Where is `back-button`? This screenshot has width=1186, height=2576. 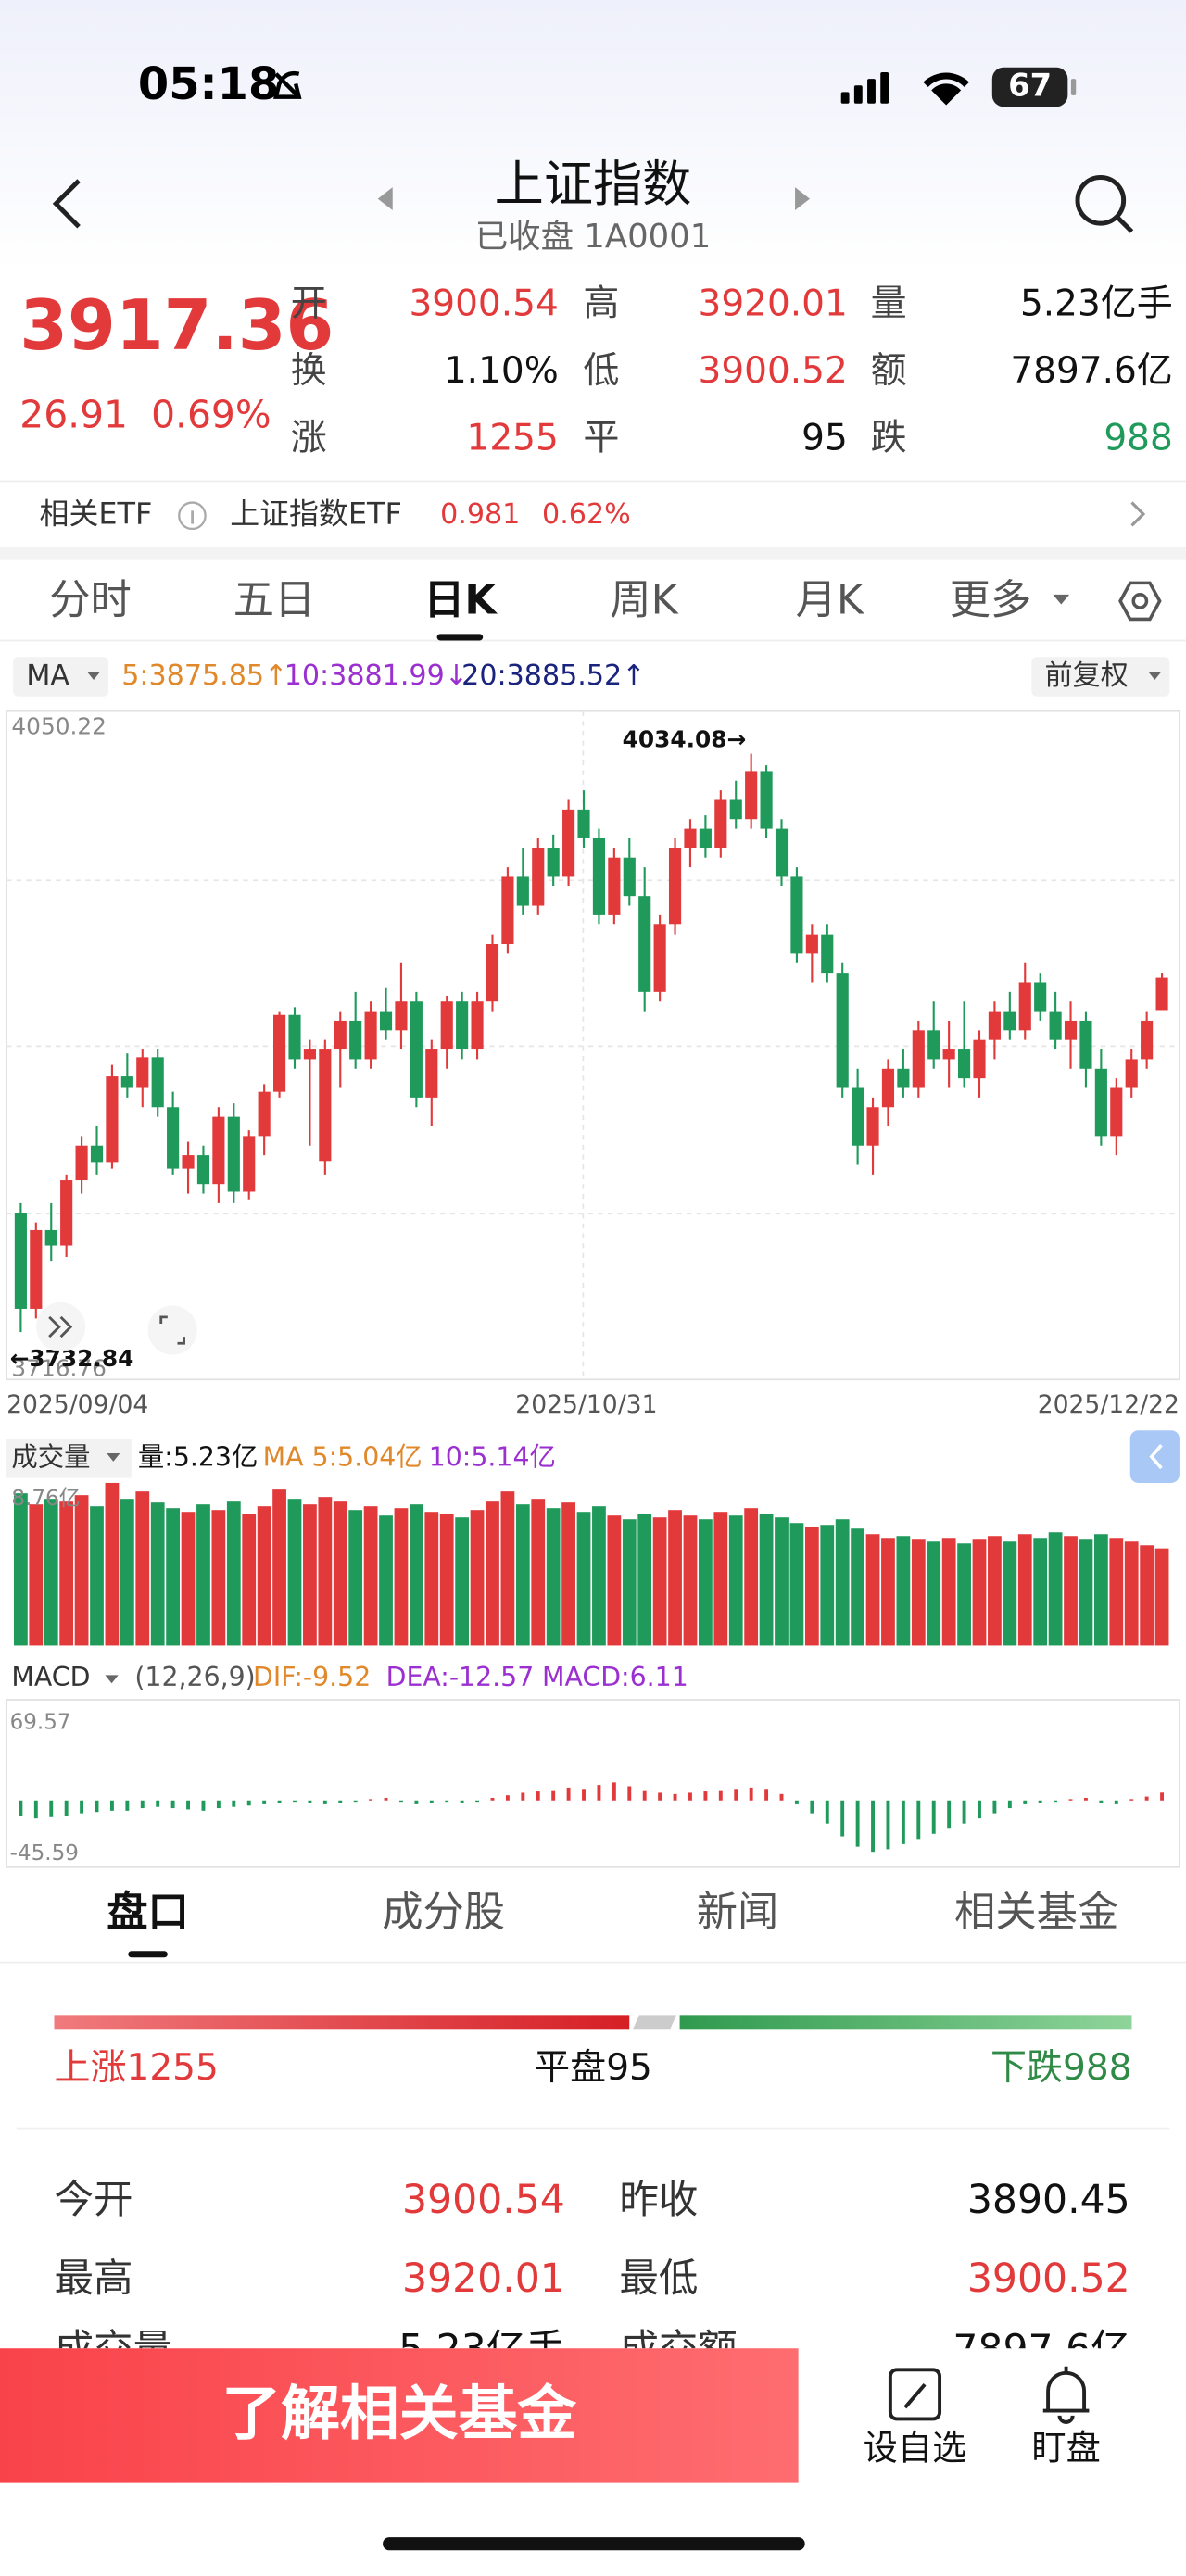 back-button is located at coordinates (66, 204).